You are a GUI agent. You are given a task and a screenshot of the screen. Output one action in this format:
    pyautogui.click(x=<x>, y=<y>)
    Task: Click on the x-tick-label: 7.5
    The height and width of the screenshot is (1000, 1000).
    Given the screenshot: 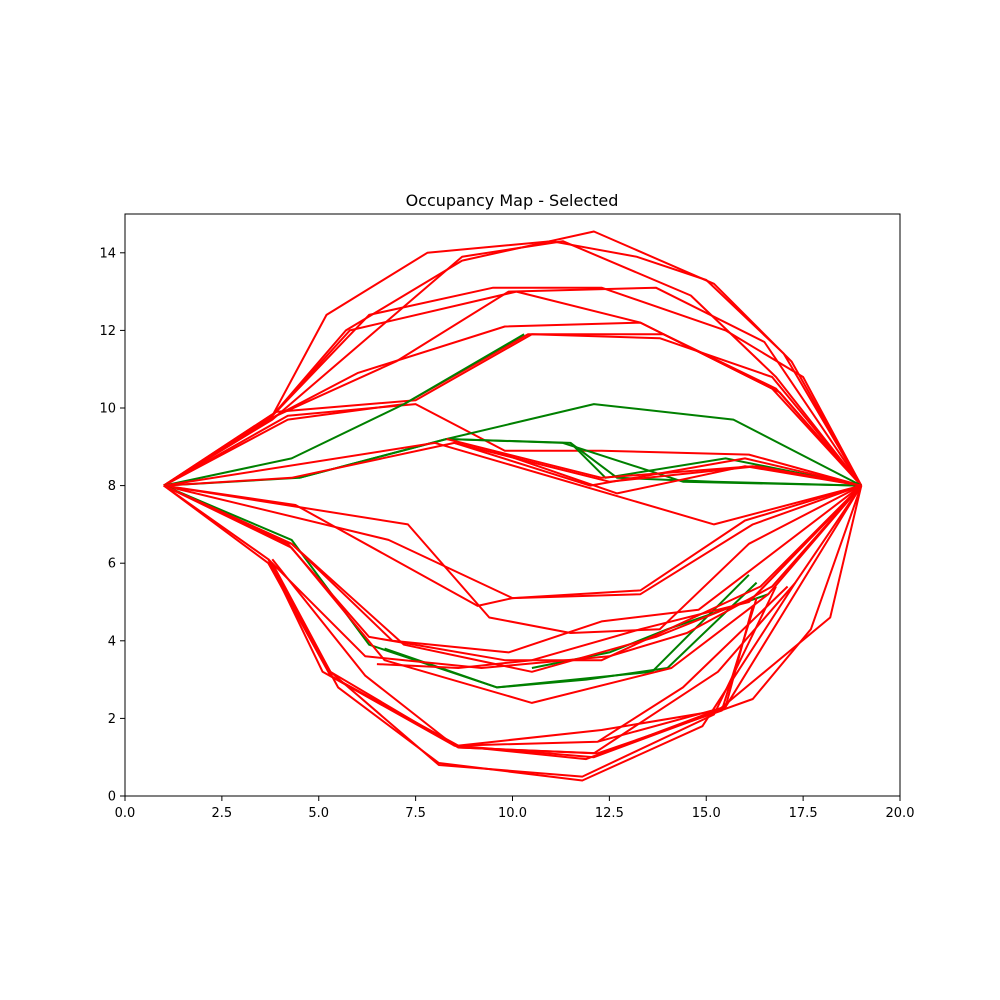 What is the action you would take?
    pyautogui.click(x=415, y=813)
    